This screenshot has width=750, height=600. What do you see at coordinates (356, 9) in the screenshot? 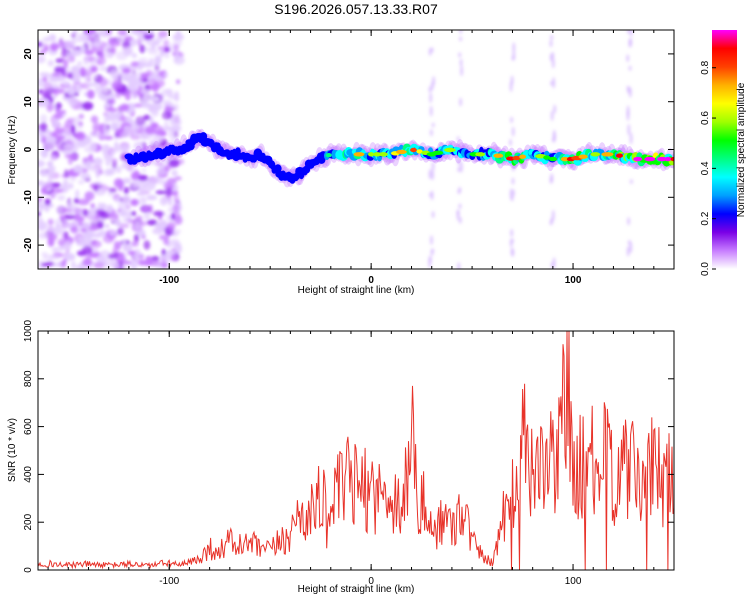
I see `chart-title: S196.2026.057.13.33.R07` at bounding box center [356, 9].